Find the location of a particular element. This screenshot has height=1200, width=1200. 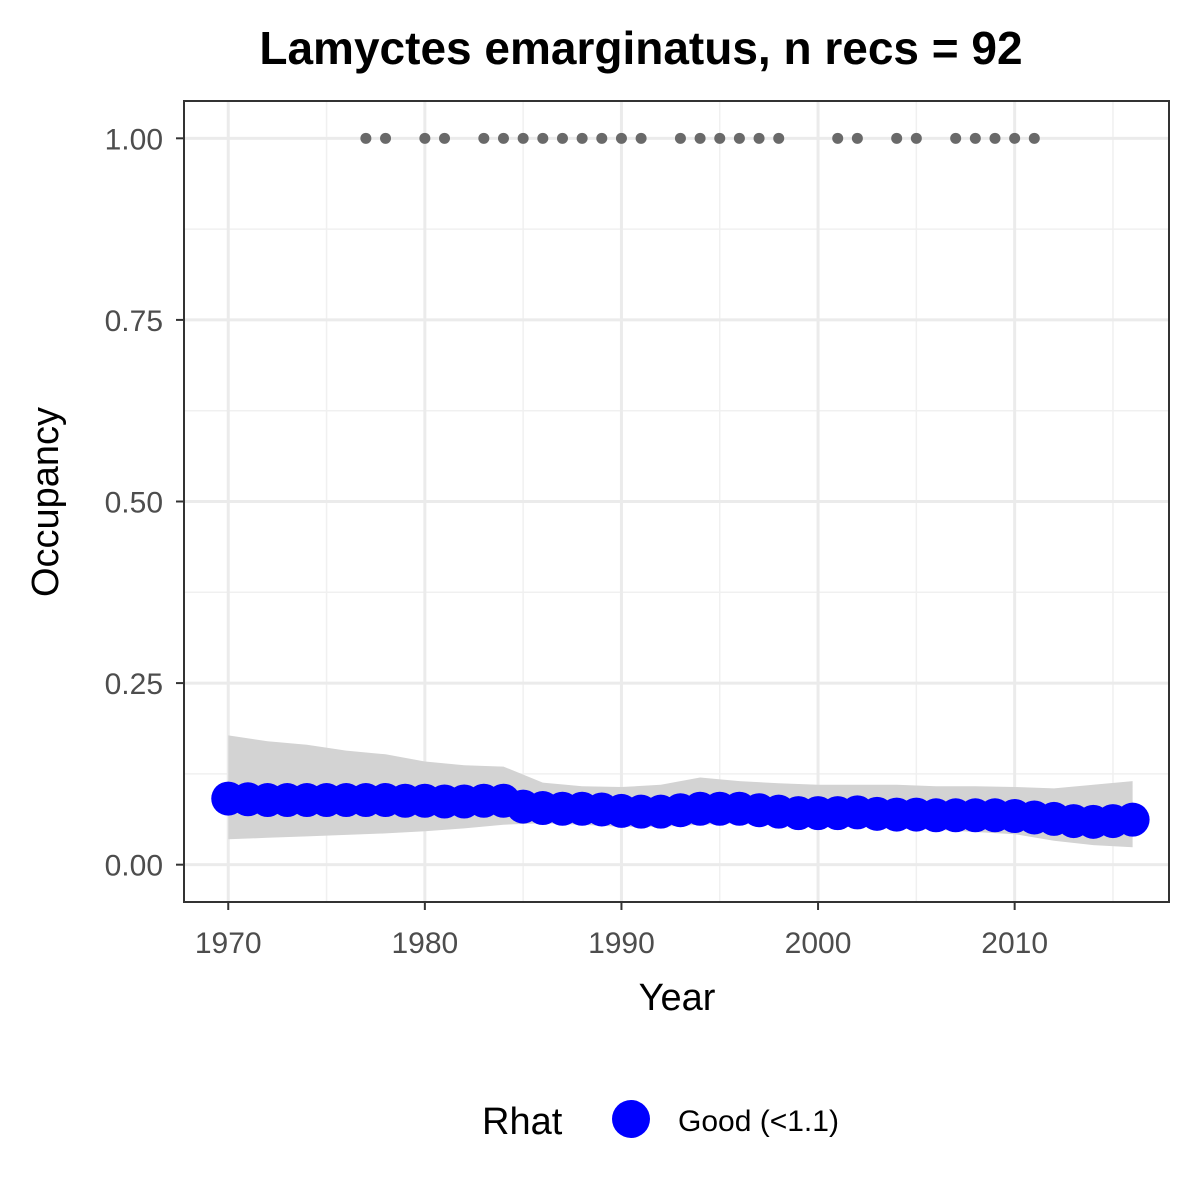

legend: Rhat Good (<1.1) is located at coordinates (660, 1121).